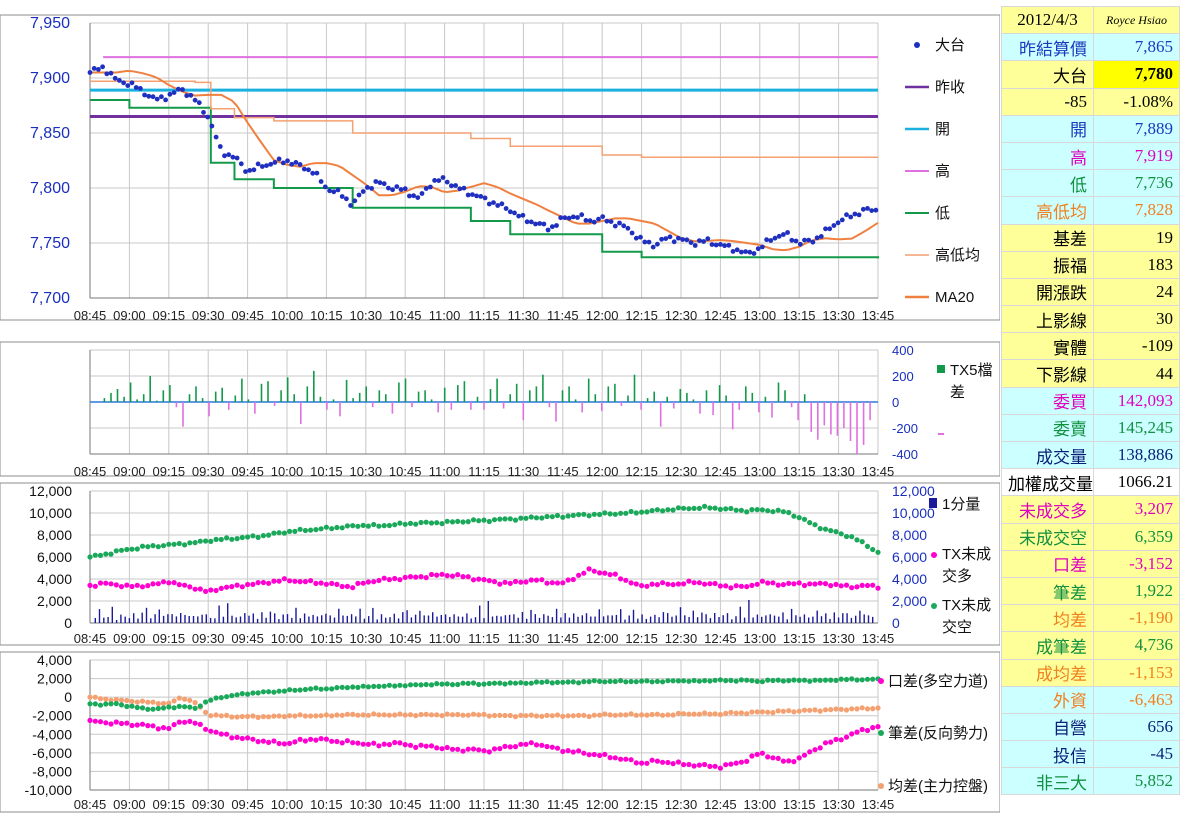 The width and height of the screenshot is (1180, 826). I want to click on panel-value: 7,780, so click(1136, 74).